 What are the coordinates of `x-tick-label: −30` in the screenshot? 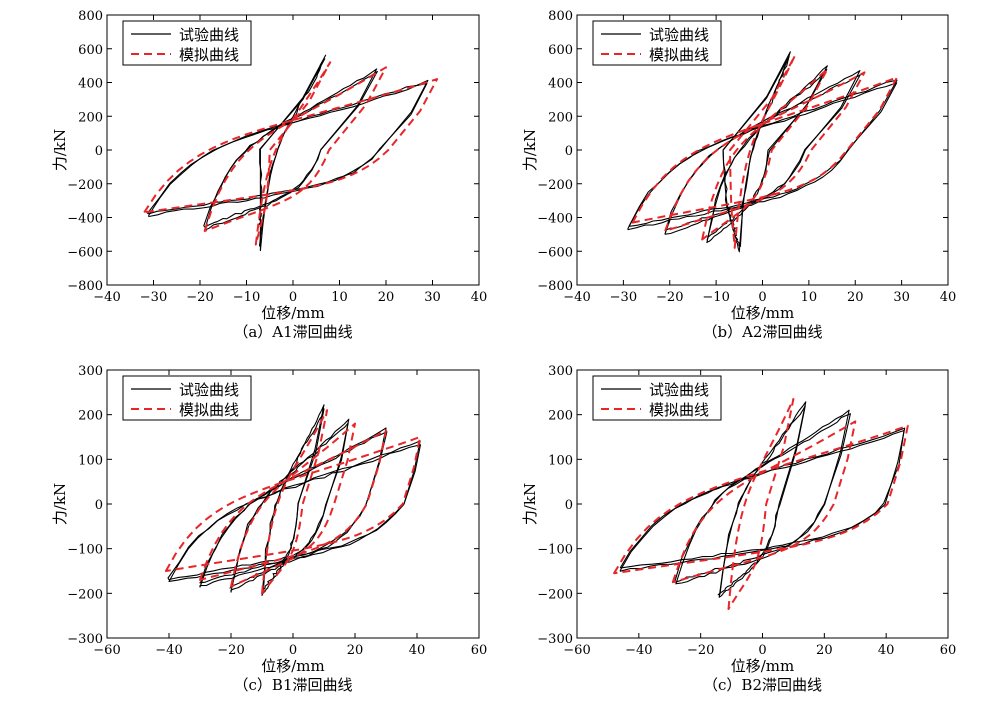 It's located at (153, 297).